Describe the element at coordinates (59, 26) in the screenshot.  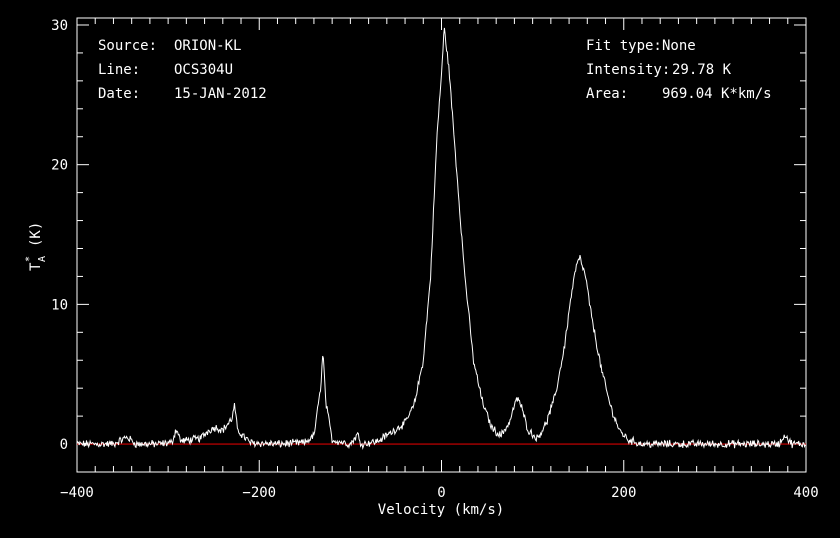
I see `y-tick-label: 30` at that location.